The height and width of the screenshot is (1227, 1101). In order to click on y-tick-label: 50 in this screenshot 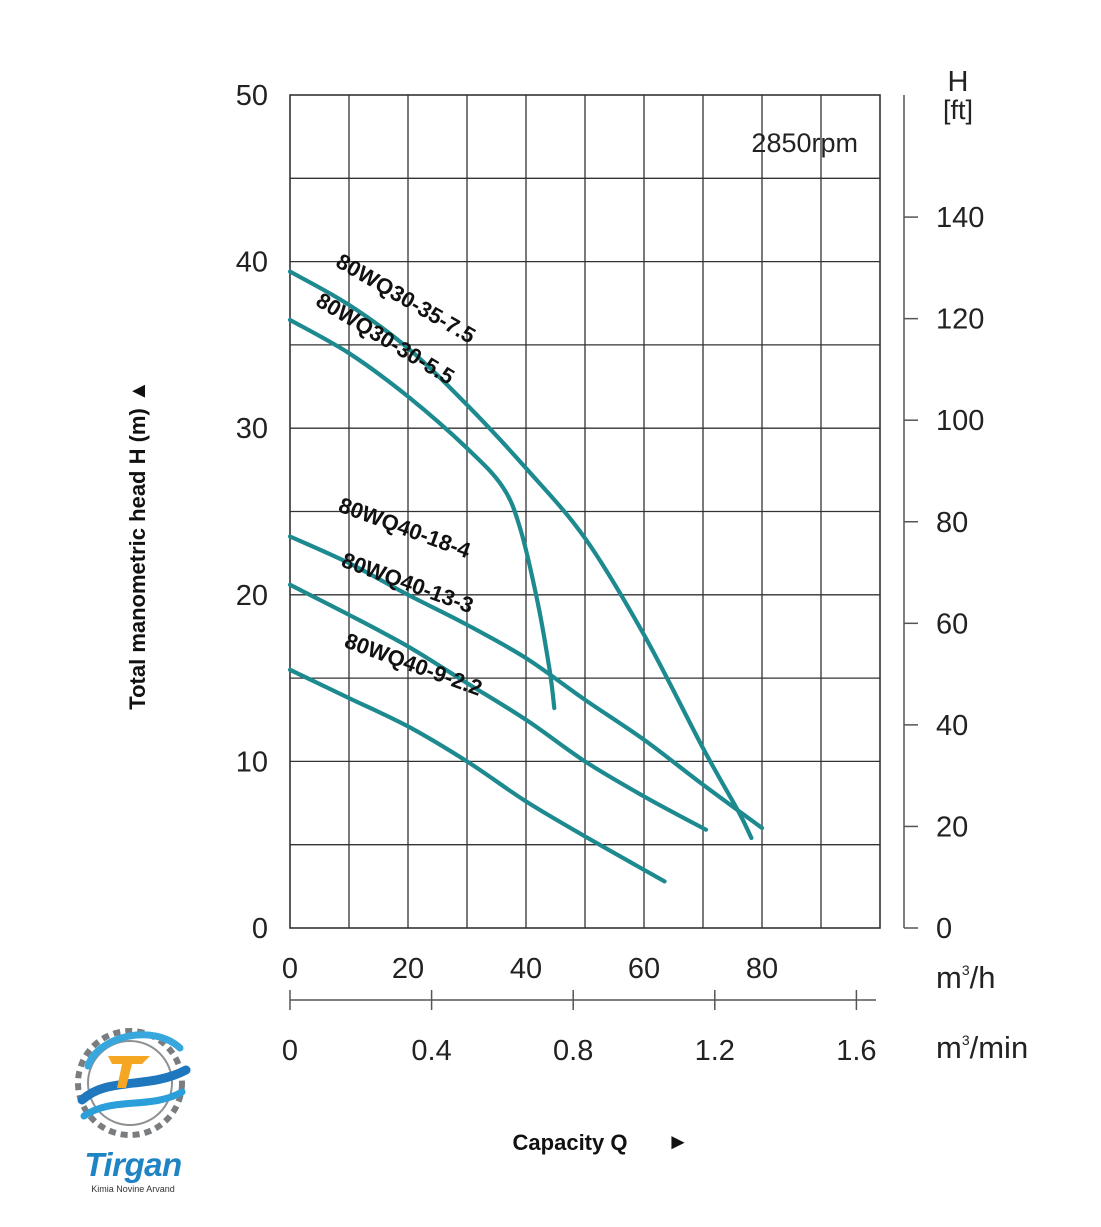, I will do `click(252, 96)`.